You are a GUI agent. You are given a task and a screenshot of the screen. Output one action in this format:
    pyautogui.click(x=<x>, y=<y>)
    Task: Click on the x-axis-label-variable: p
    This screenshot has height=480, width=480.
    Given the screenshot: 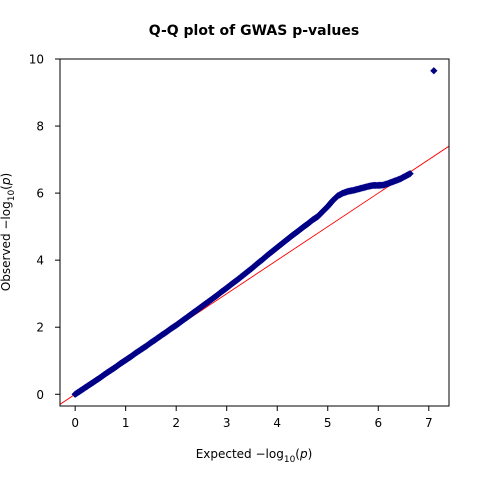 What is the action you would take?
    pyautogui.click(x=303, y=454)
    